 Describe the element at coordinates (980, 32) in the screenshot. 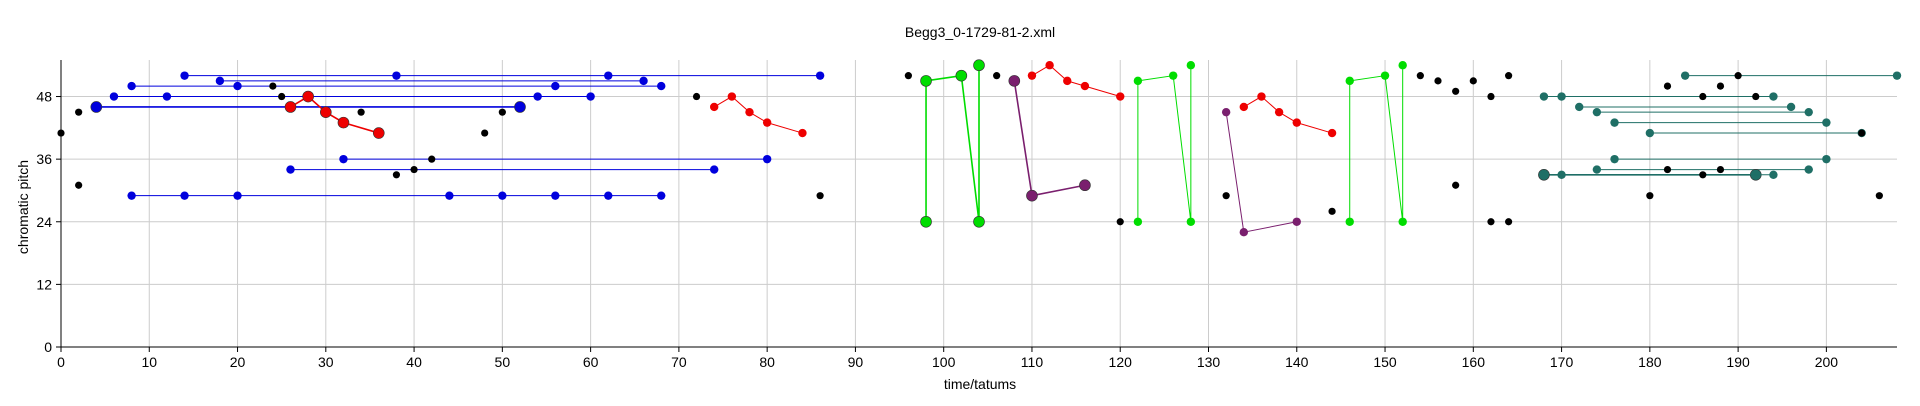

I see `chart-title: Begg3_0-1729-81-2.xml` at that location.